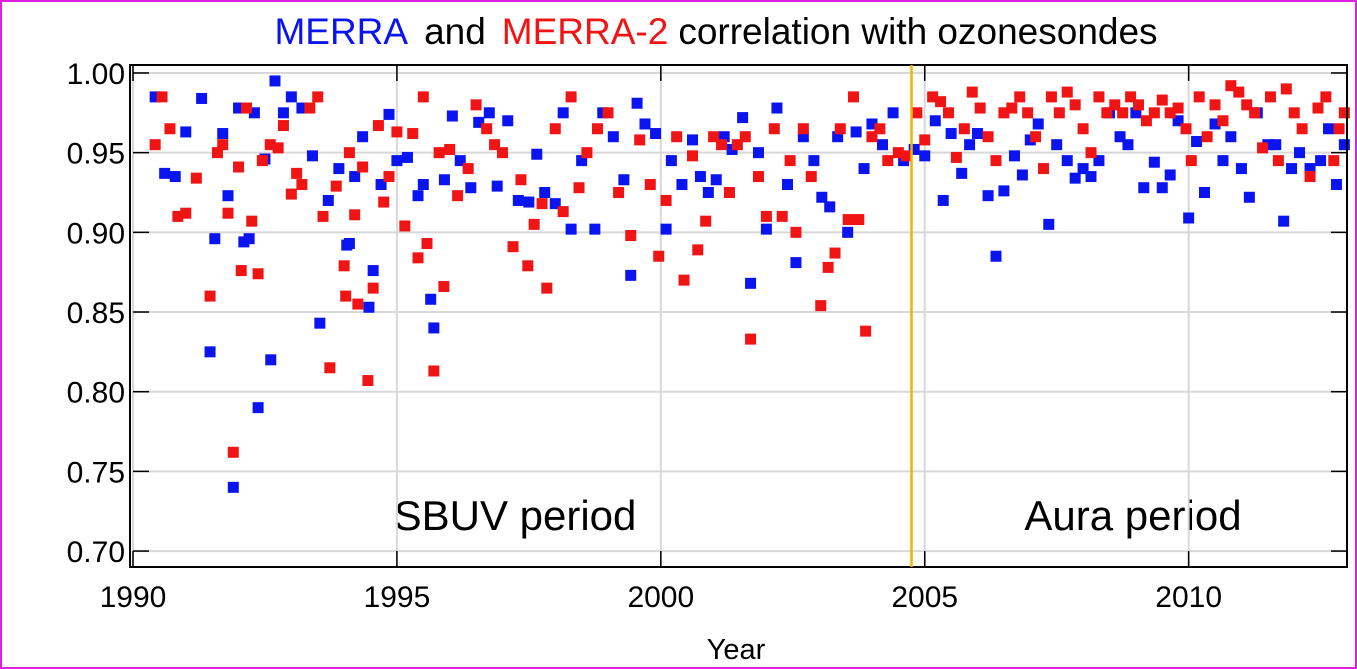  I want to click on y-tick-label: 0.75, so click(96, 472).